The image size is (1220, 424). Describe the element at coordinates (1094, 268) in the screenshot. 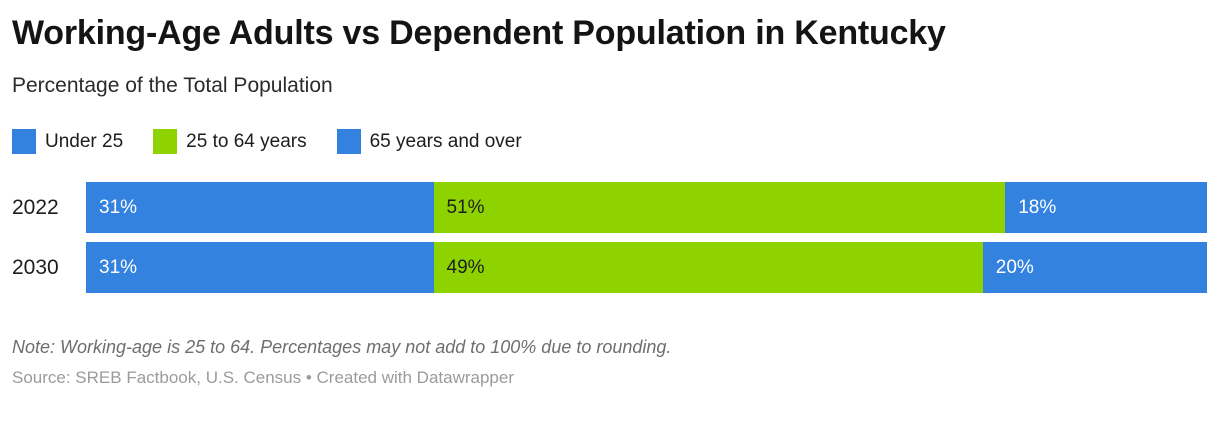

I see `bar-segment: 20%` at that location.